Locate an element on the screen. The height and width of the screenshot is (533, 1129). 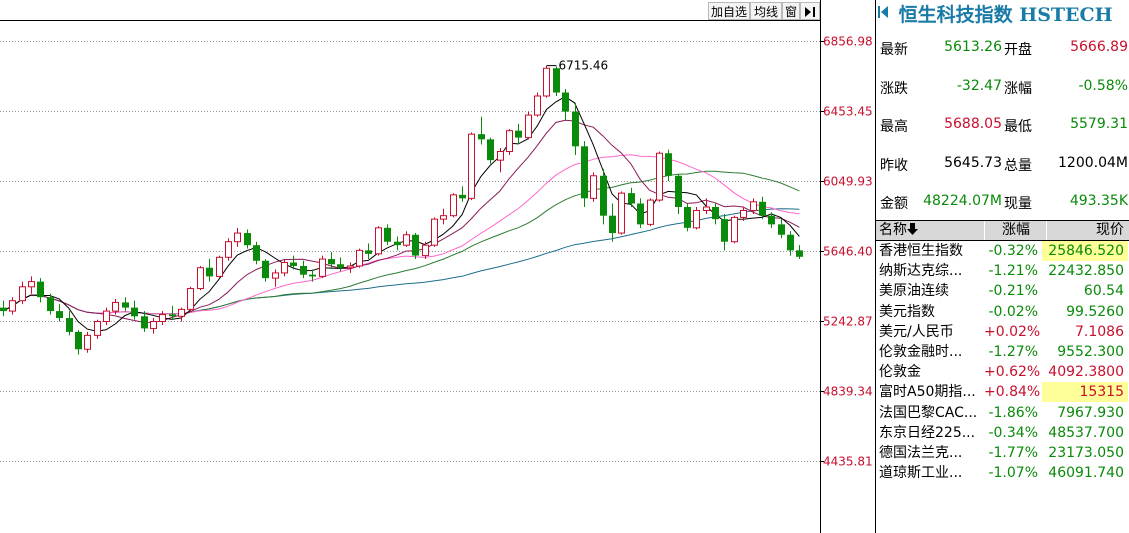
window-button: 窗 is located at coordinates (791, 11).